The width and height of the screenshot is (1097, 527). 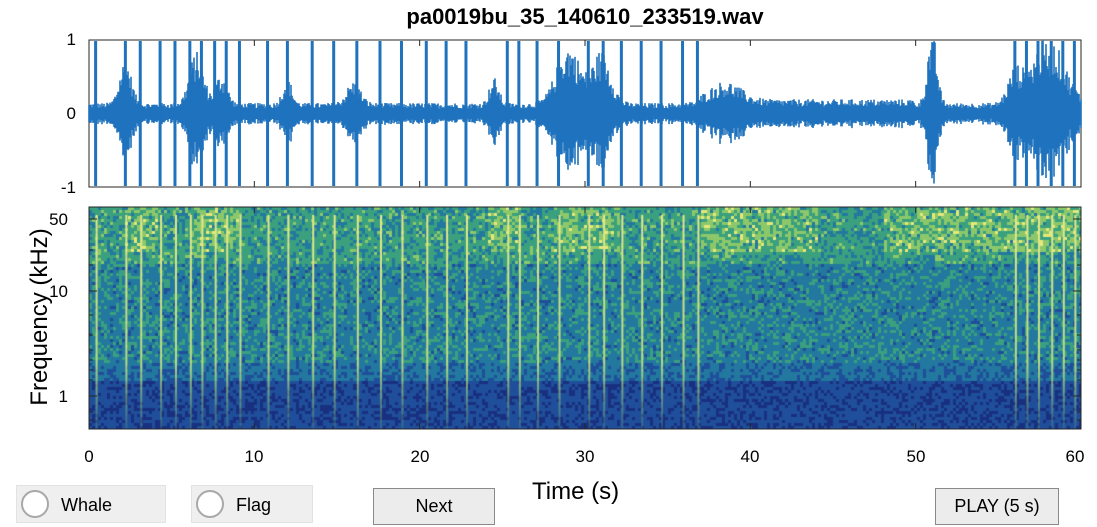 What do you see at coordinates (420, 456) in the screenshot?
I see `xtick-20: 20` at bounding box center [420, 456].